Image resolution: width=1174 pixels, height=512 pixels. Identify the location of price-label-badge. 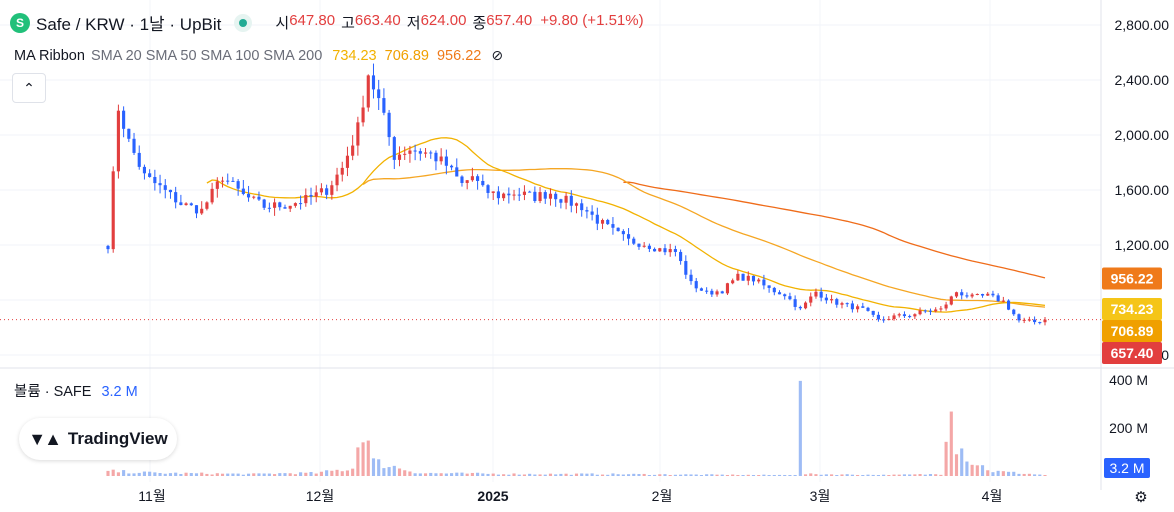
(1132, 331).